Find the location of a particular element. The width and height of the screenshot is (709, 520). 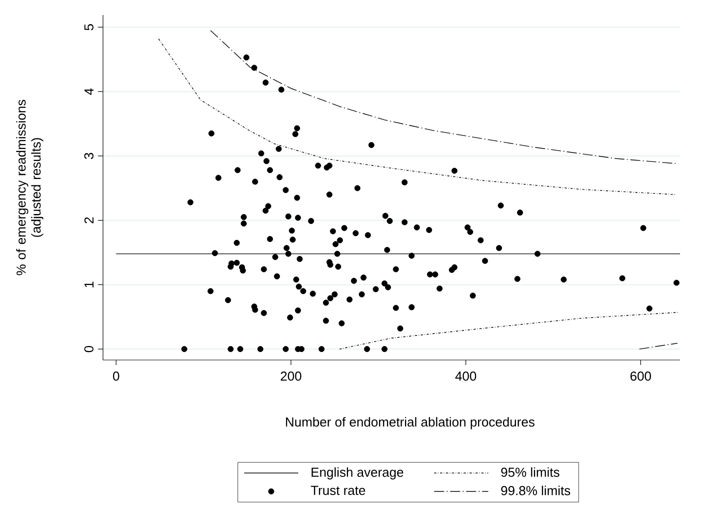

y-axis-title: % of emergency readmissions (adjusted results) is located at coordinates (30, 188).